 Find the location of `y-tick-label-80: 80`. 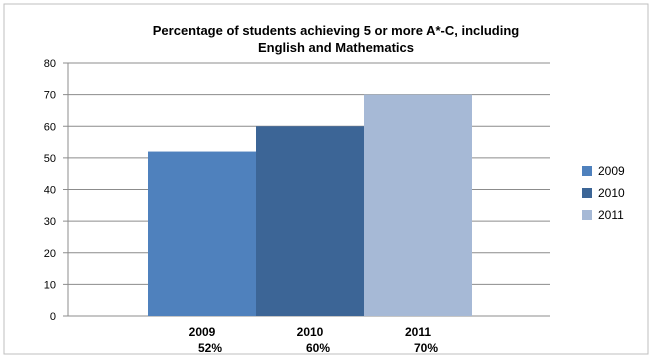

y-tick-label-80: 80 is located at coordinates (50, 64).